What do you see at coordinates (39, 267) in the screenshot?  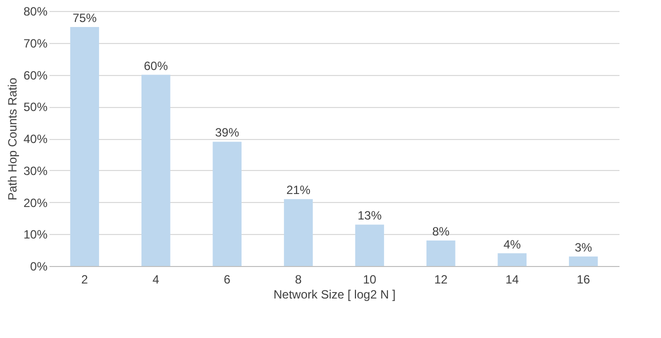 I see `y-tick-label: 0%` at bounding box center [39, 267].